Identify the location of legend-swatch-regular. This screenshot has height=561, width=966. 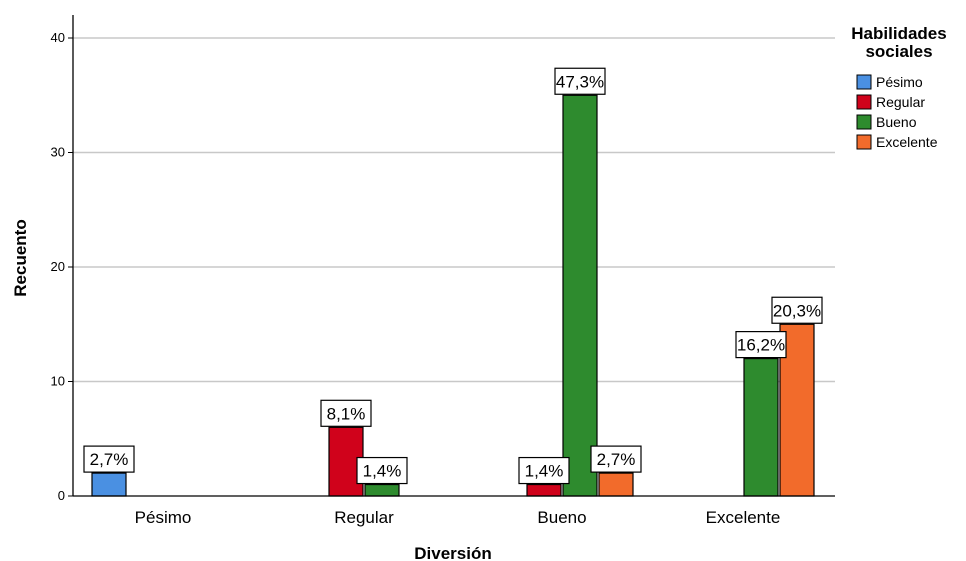
(864, 102).